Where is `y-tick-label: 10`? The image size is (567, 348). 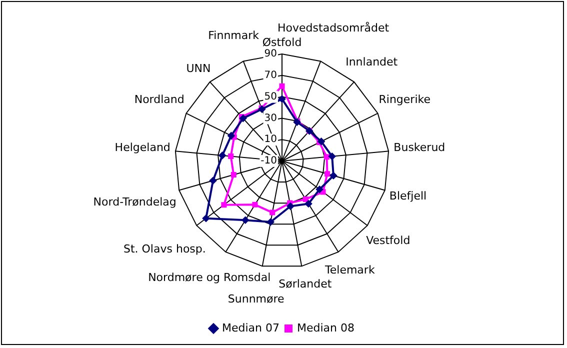
y-tick-label: 10 is located at coordinates (270, 140).